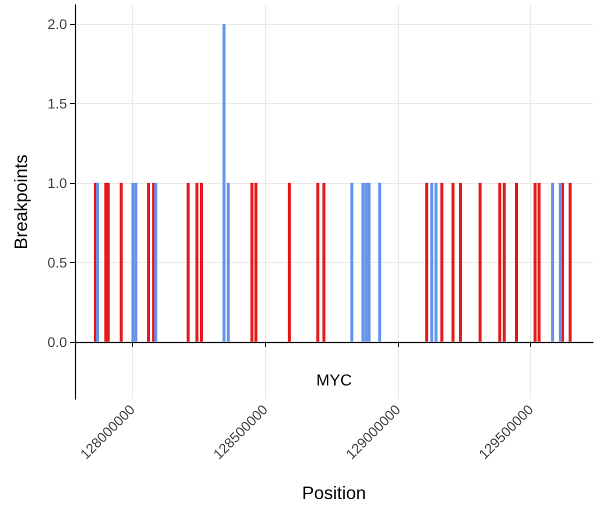  What do you see at coordinates (21, 202) in the screenshot?
I see `y-axis-title: Breakpoints` at bounding box center [21, 202].